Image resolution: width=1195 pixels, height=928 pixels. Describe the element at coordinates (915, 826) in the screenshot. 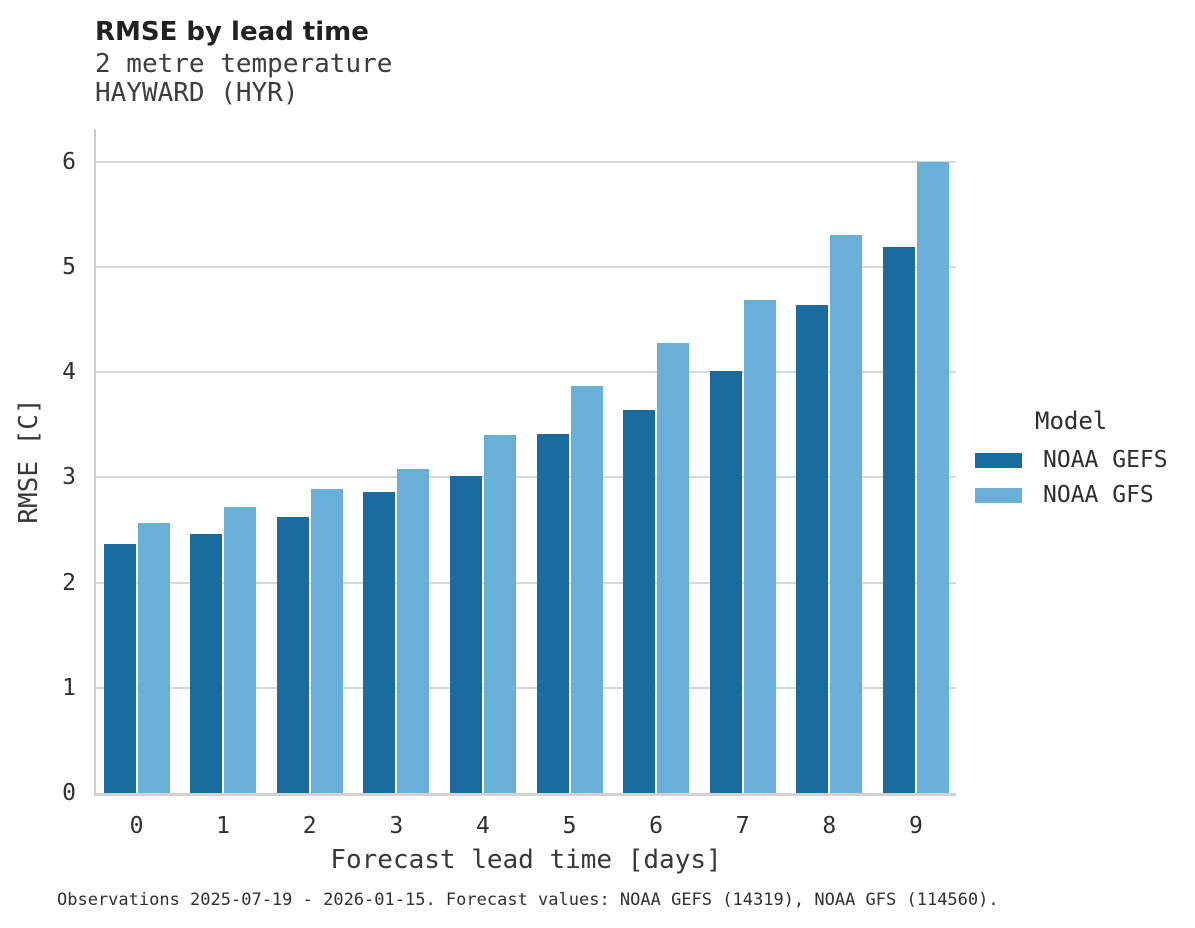

I see `x-tick-label-9: 9` at that location.